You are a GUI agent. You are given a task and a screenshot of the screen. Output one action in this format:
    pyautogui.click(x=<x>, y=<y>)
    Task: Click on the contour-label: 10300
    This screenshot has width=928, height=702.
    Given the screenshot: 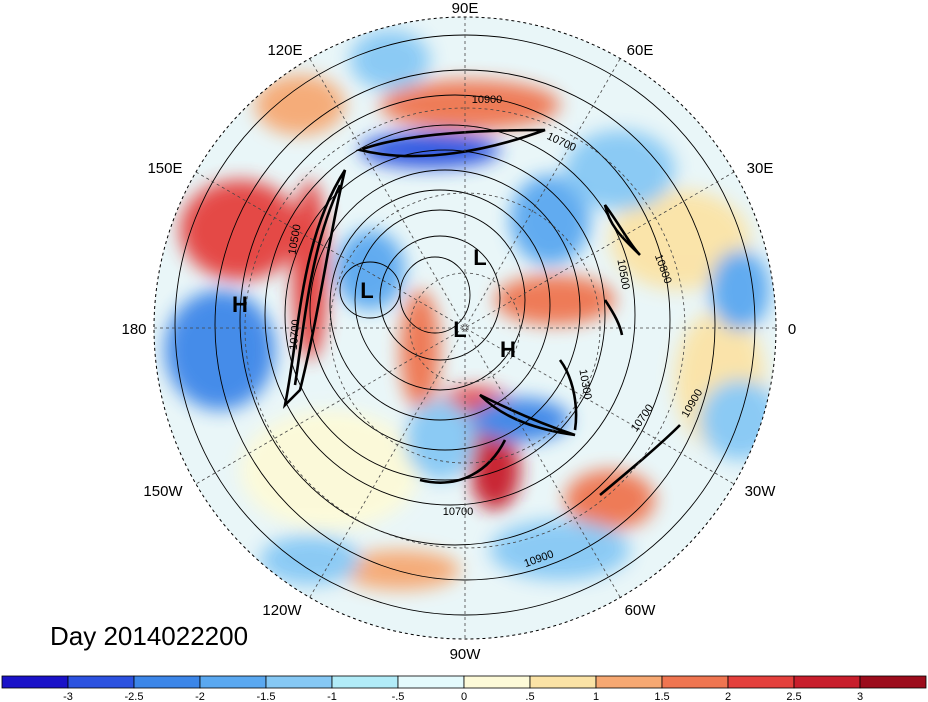 What is the action you would take?
    pyautogui.click(x=584, y=384)
    